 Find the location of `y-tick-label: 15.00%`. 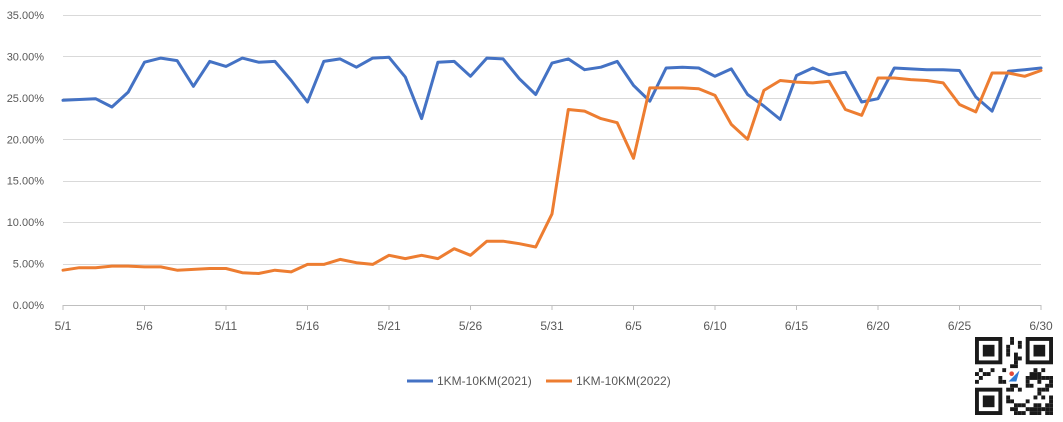

y-tick-label: 15.00% is located at coordinates (26, 182).